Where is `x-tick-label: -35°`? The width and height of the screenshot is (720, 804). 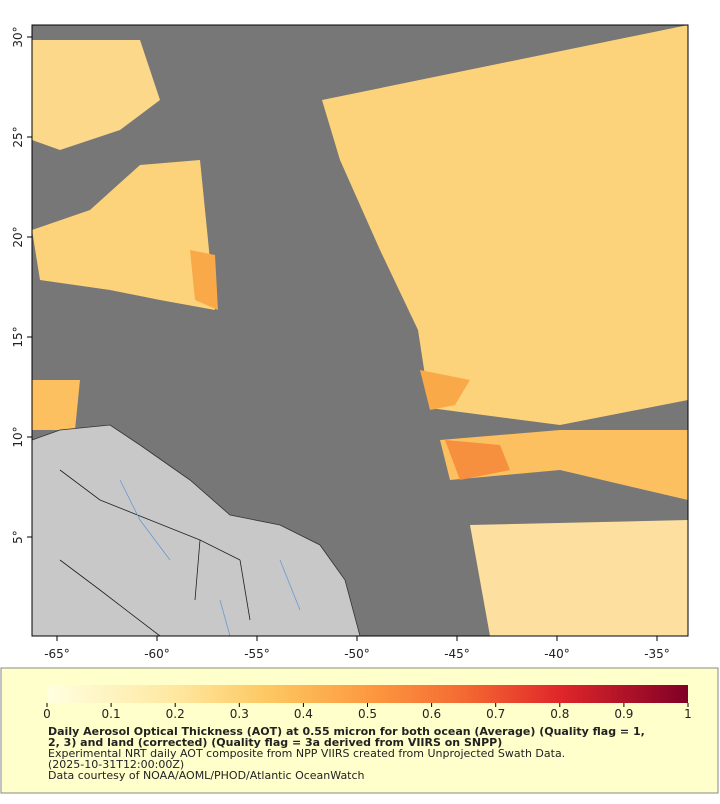
x-tick-label: -35° is located at coordinates (657, 654).